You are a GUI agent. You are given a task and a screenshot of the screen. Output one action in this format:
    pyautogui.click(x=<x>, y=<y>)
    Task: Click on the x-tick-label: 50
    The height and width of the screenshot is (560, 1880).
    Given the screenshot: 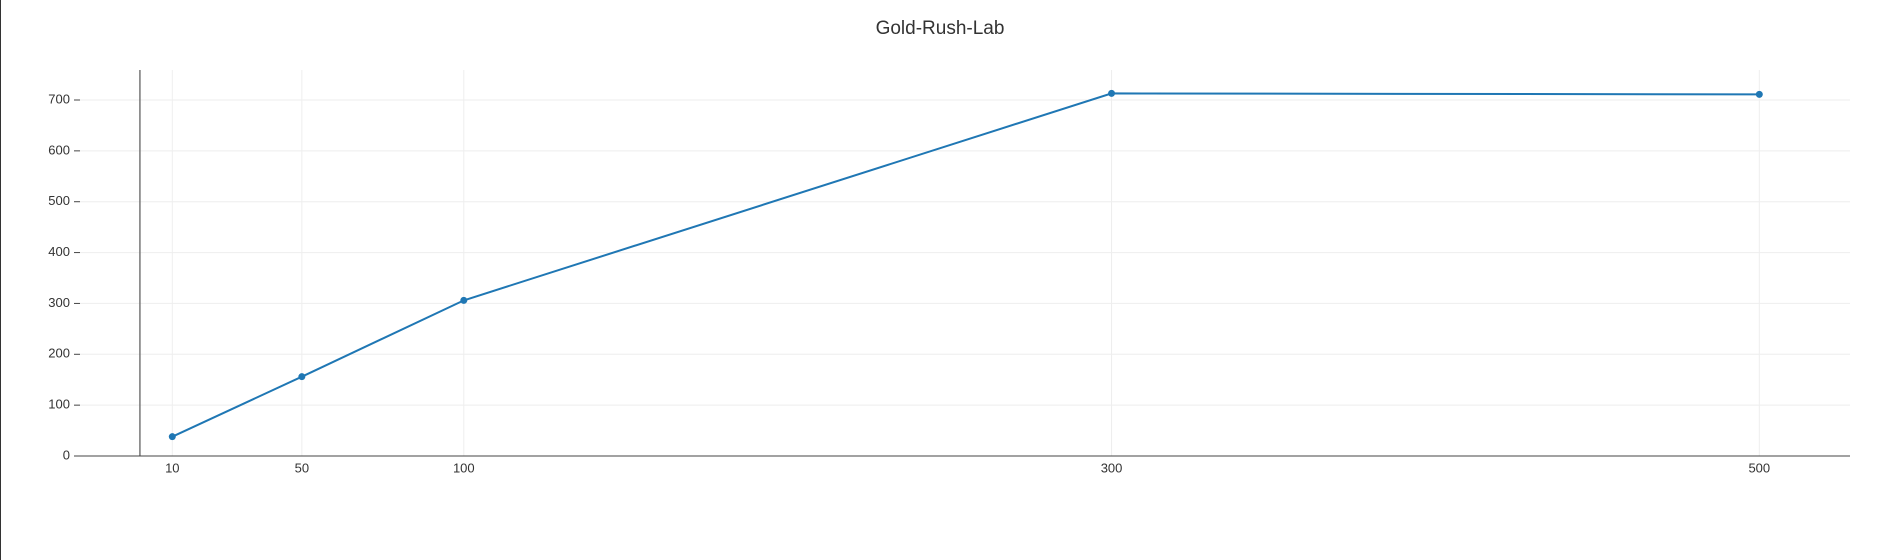 What is the action you would take?
    pyautogui.click(x=302, y=467)
    